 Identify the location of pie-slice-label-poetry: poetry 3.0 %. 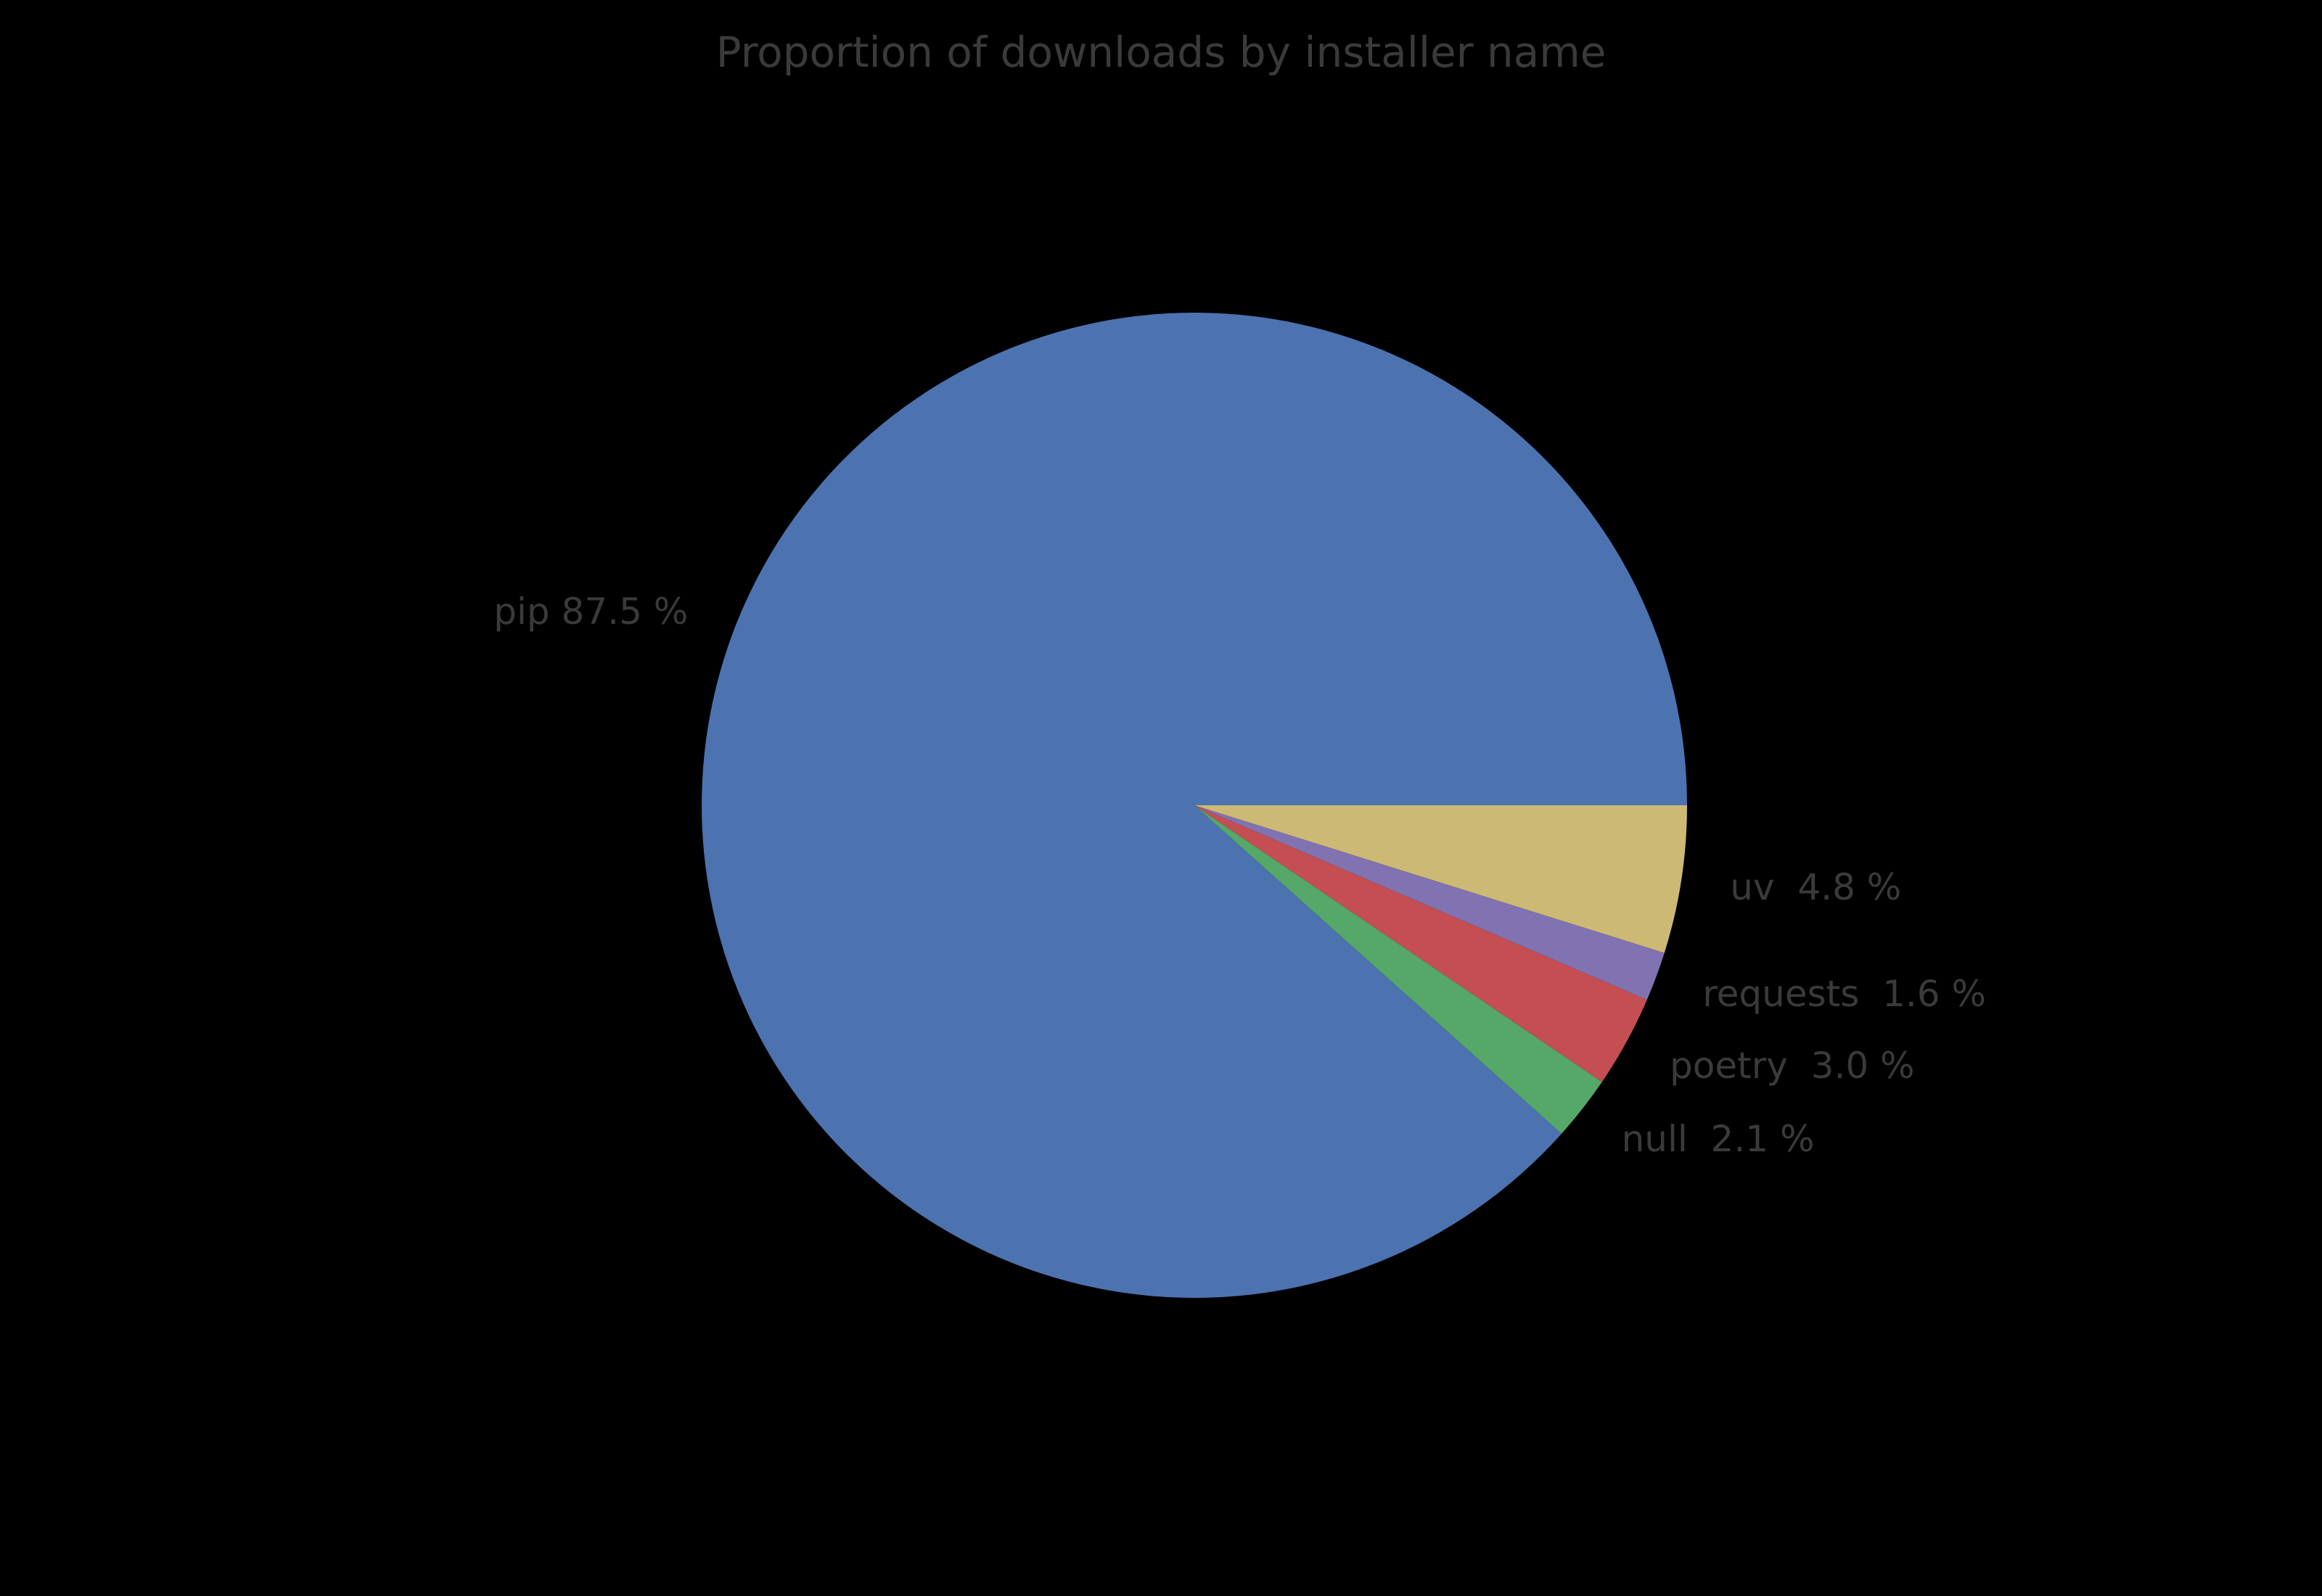
(1793, 1066).